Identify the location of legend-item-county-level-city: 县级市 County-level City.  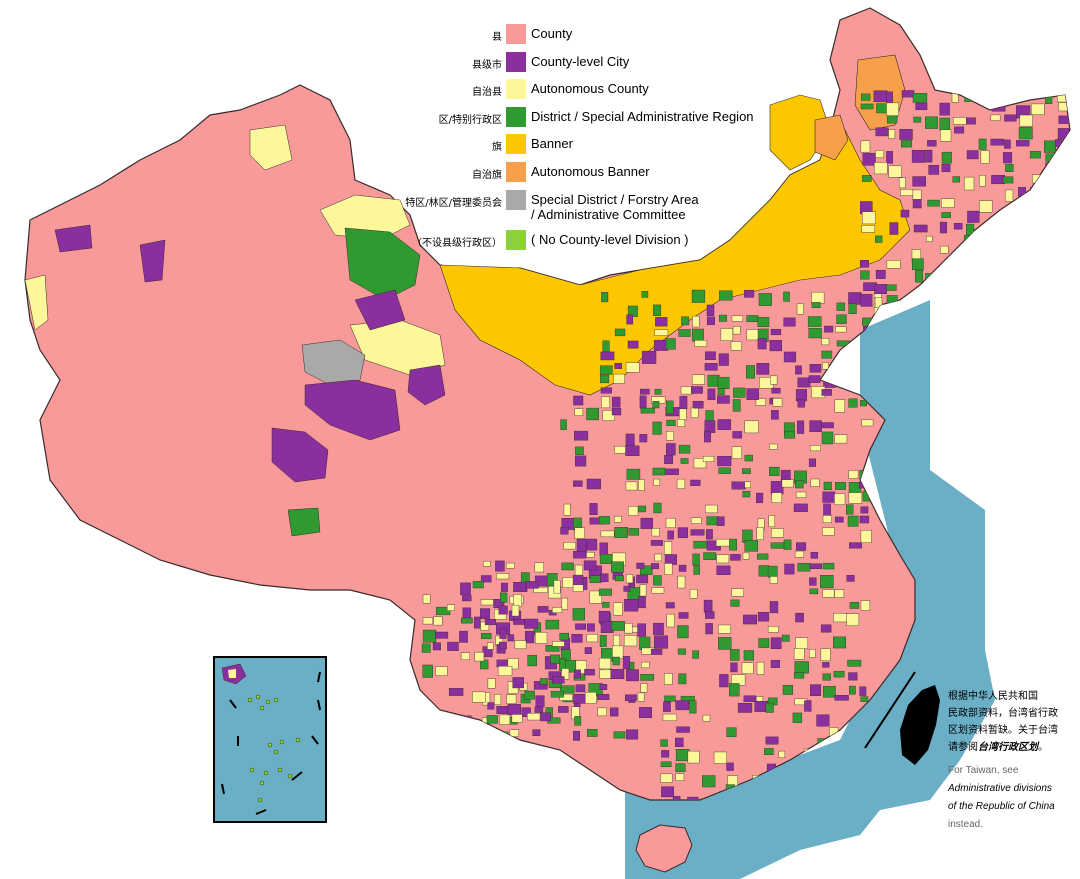
(570, 63).